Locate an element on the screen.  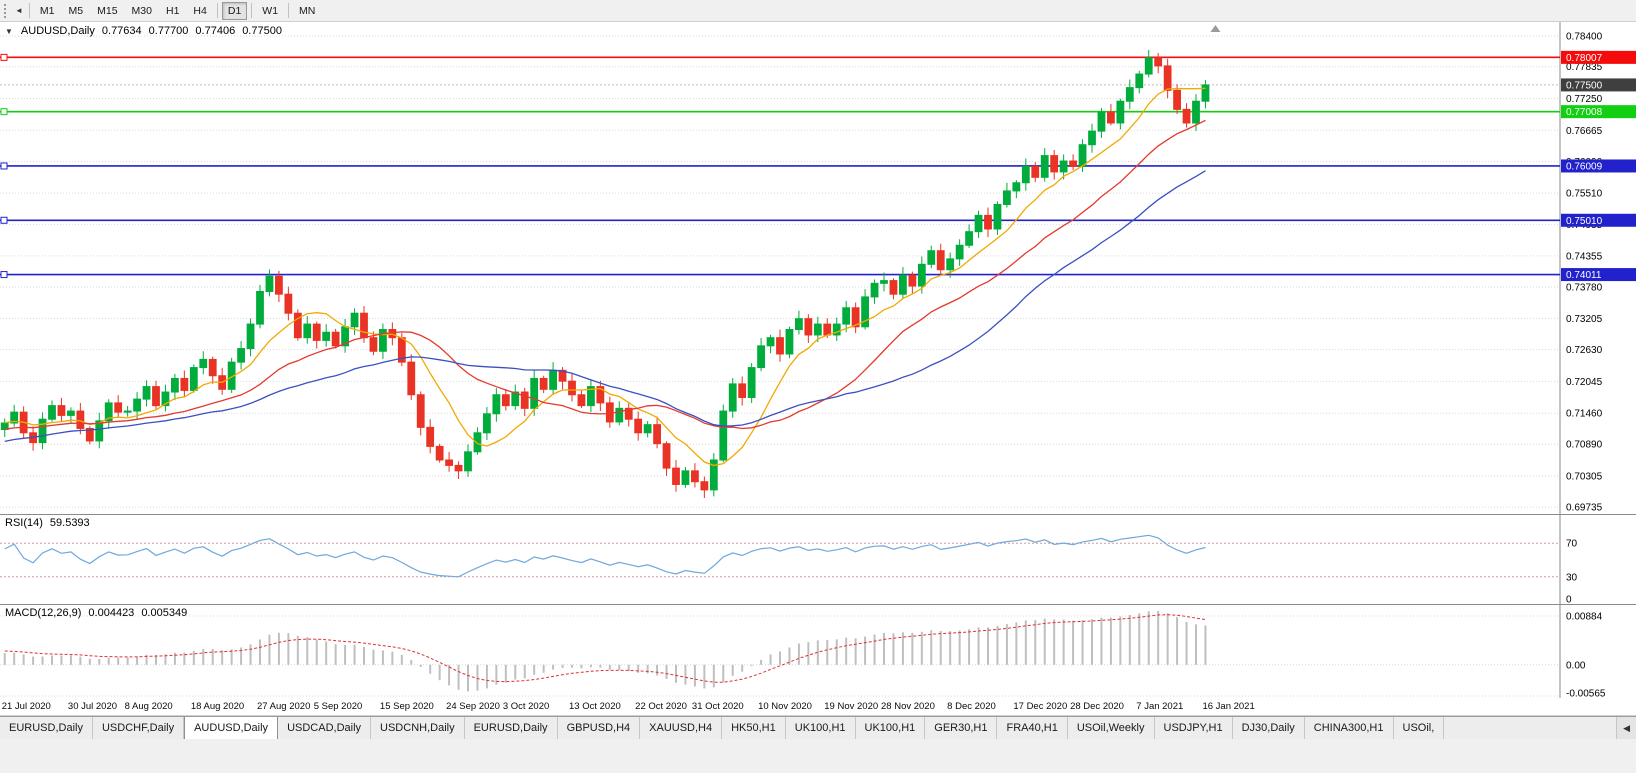
svg-text: 0.78007 is located at coordinates (1584, 58).